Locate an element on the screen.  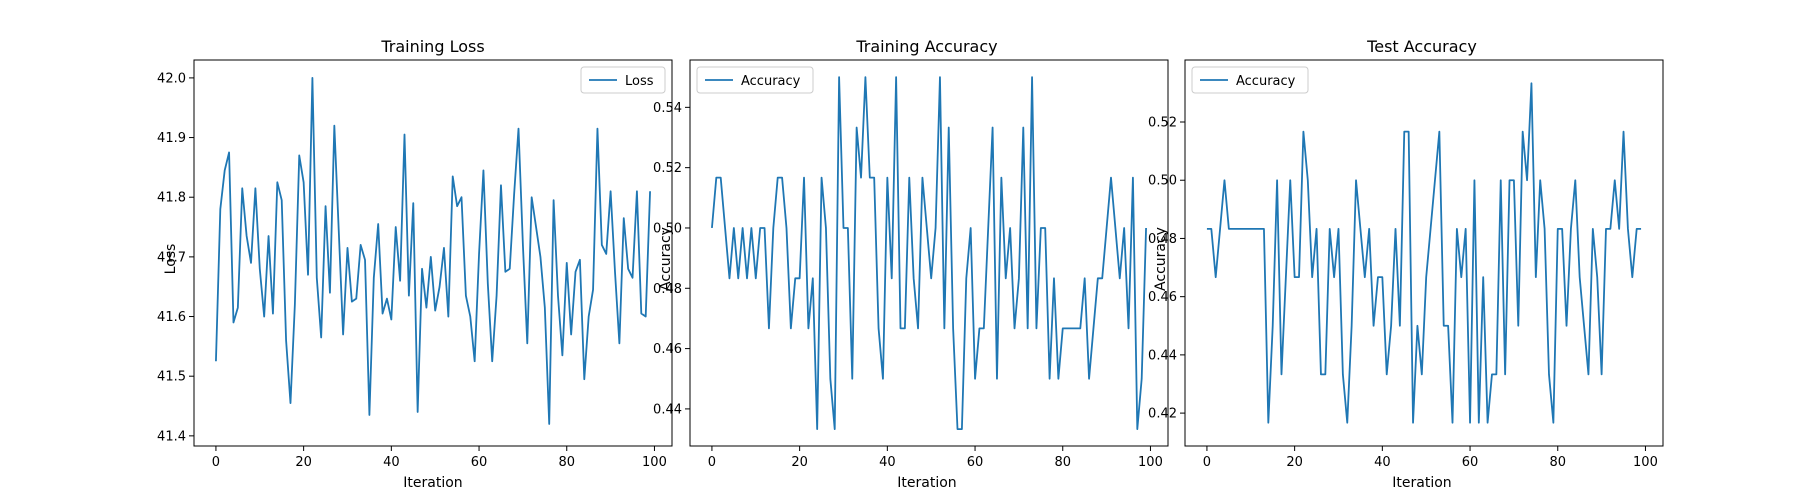
chart-title: Test Accuracy is located at coordinates (1421, 46).